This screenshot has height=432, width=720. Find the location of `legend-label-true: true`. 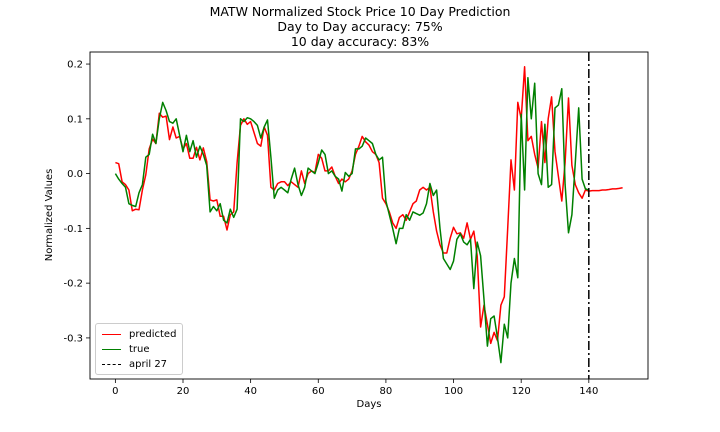

legend-label-true: true is located at coordinates (139, 349).